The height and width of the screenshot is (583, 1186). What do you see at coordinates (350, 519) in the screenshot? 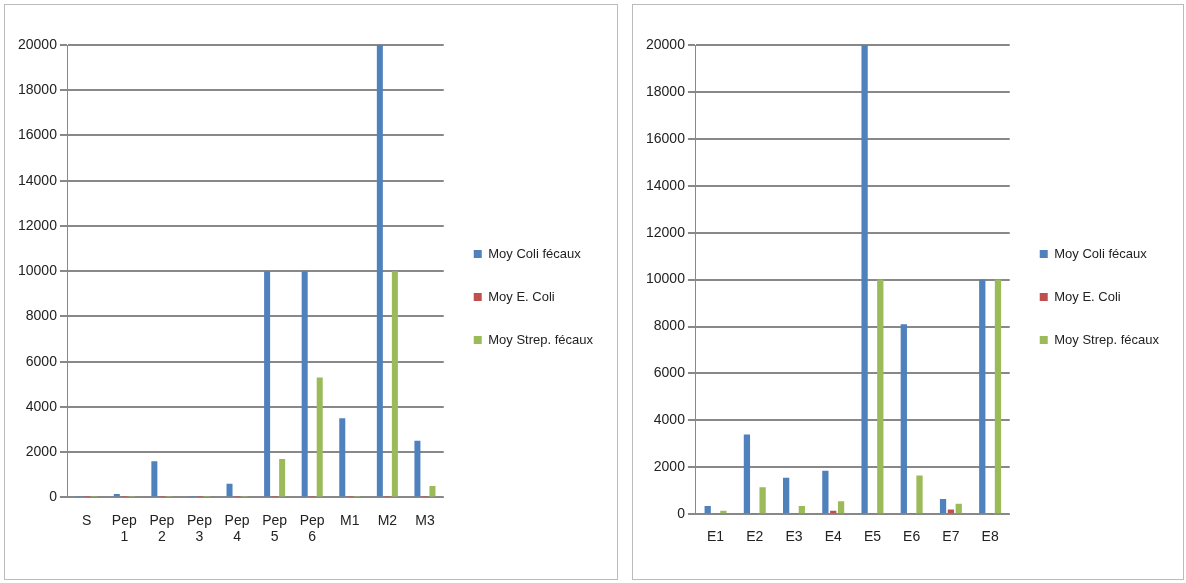
I see `x-tick-label: M1` at bounding box center [350, 519].